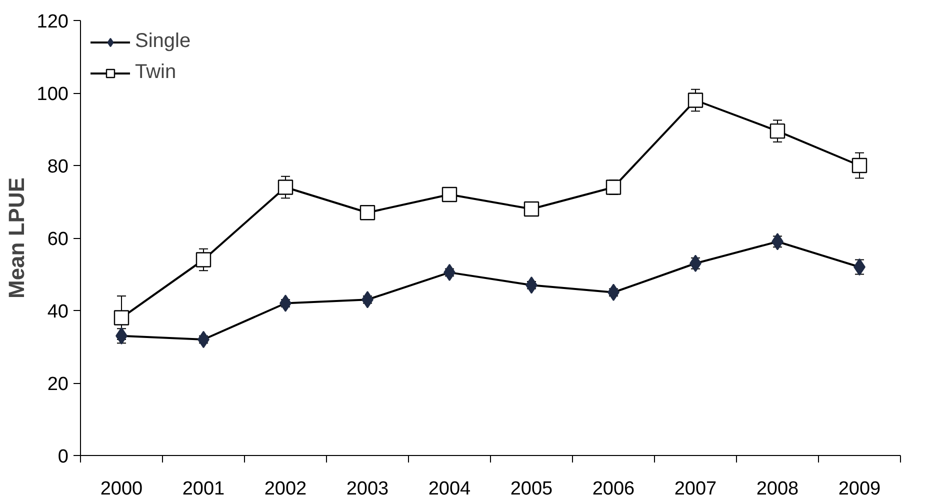 This screenshot has width=930, height=497. Describe the element at coordinates (58, 384) in the screenshot. I see `y-tick-label: 20` at that location.